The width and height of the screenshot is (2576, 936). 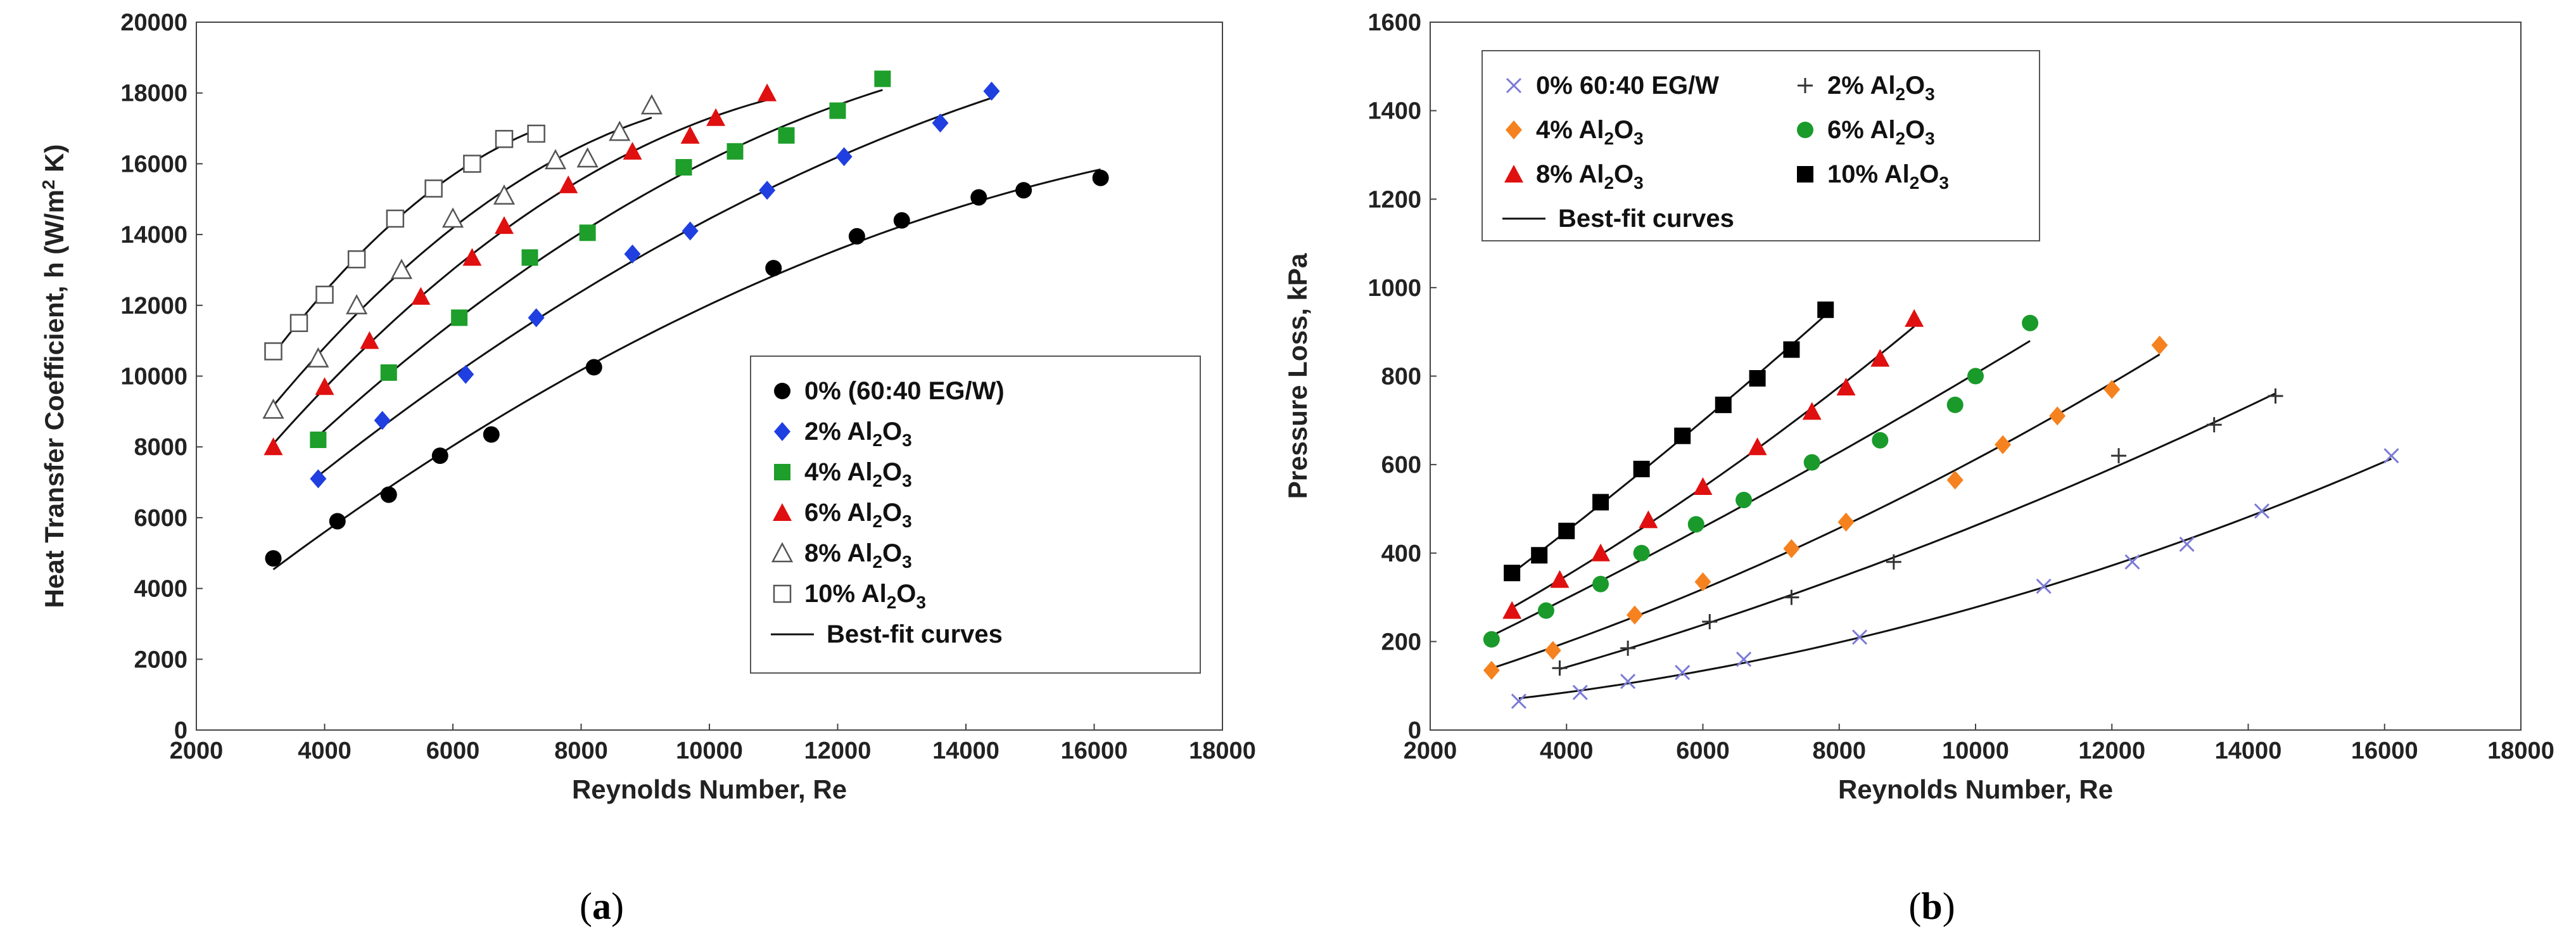 What do you see at coordinates (1856, 174) in the screenshot?
I see `chart-b-legend-label-5-pct: 10%` at bounding box center [1856, 174].